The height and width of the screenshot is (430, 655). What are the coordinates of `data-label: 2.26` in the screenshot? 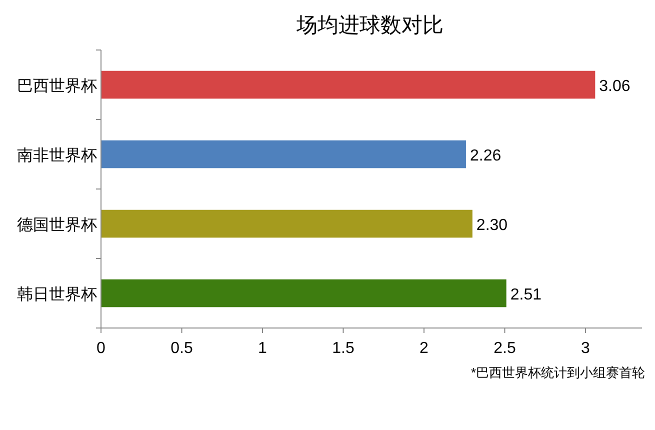 It's located at (486, 155).